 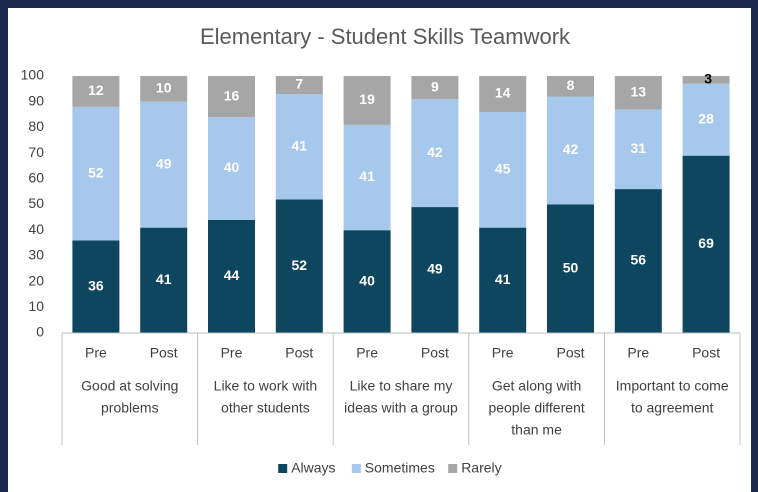 What do you see at coordinates (36, 306) in the screenshot?
I see `y-tick-label: 10` at bounding box center [36, 306].